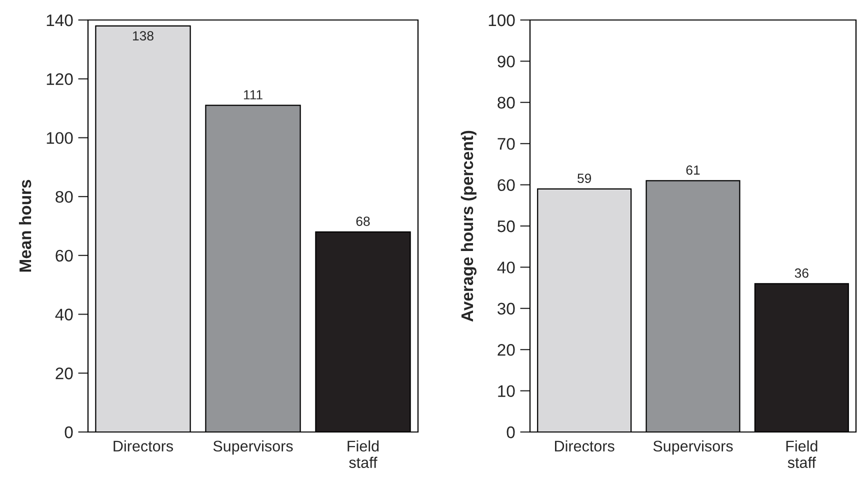  Describe the element at coordinates (693, 170) in the screenshot. I see `data-label: 61` at that location.